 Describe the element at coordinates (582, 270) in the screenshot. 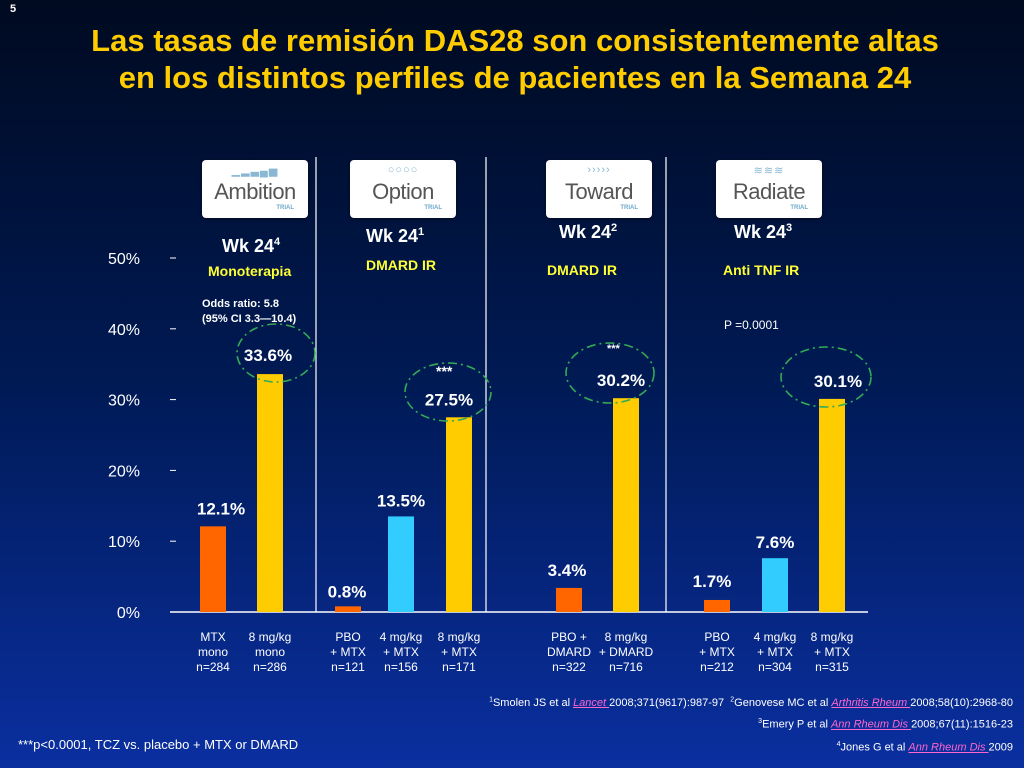

I see `group-label-toward: DMARD IR` at that location.